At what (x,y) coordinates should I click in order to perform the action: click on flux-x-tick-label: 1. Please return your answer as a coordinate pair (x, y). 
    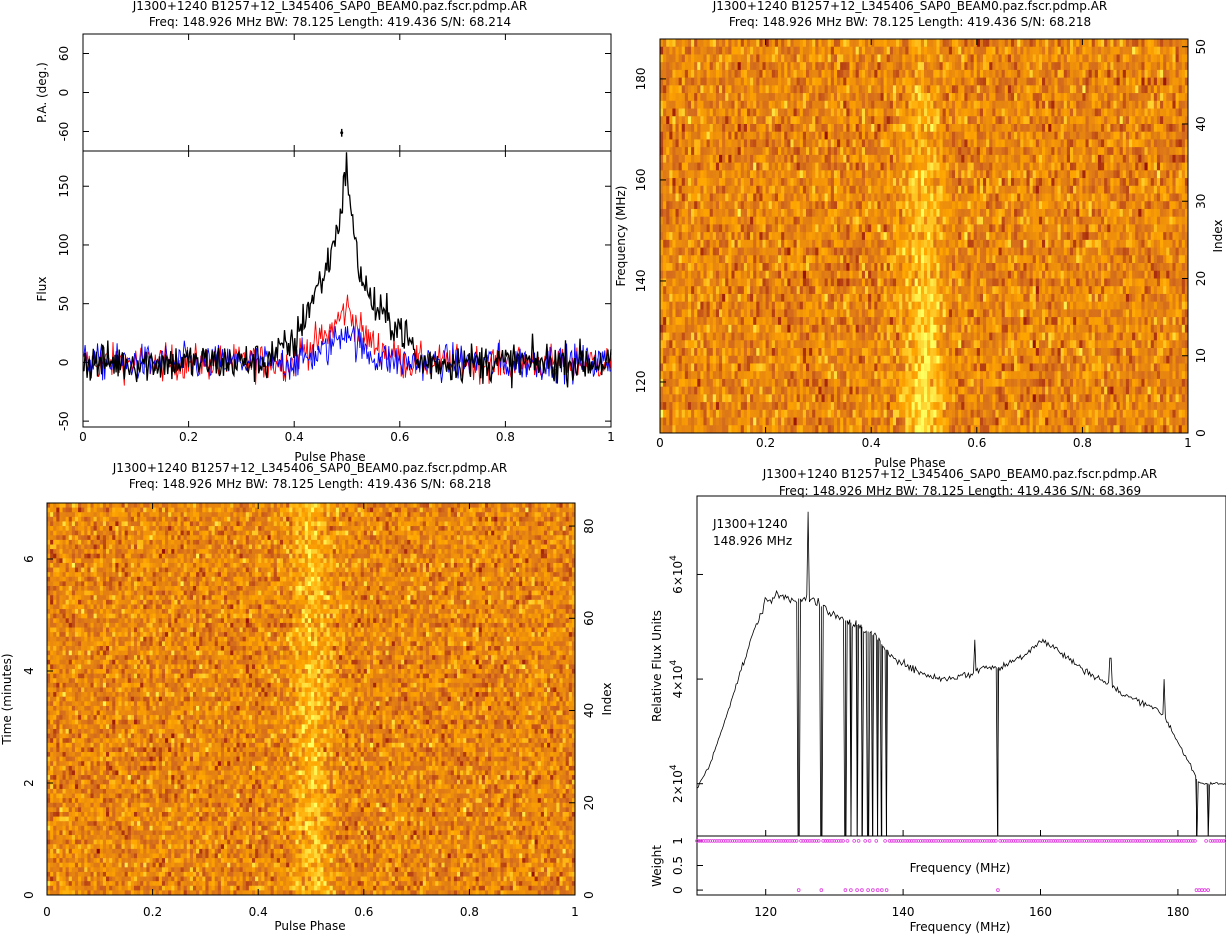
    Looking at the image, I should click on (611, 437).